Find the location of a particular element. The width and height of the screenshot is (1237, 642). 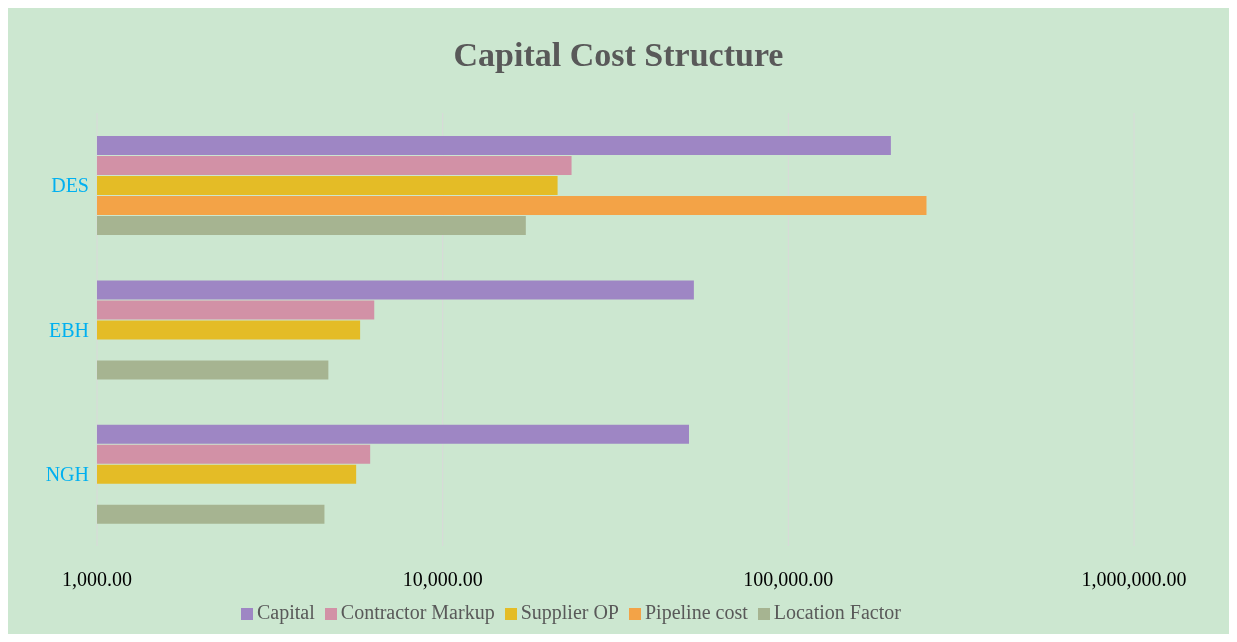

legend-label: Location Factor is located at coordinates (837, 612).